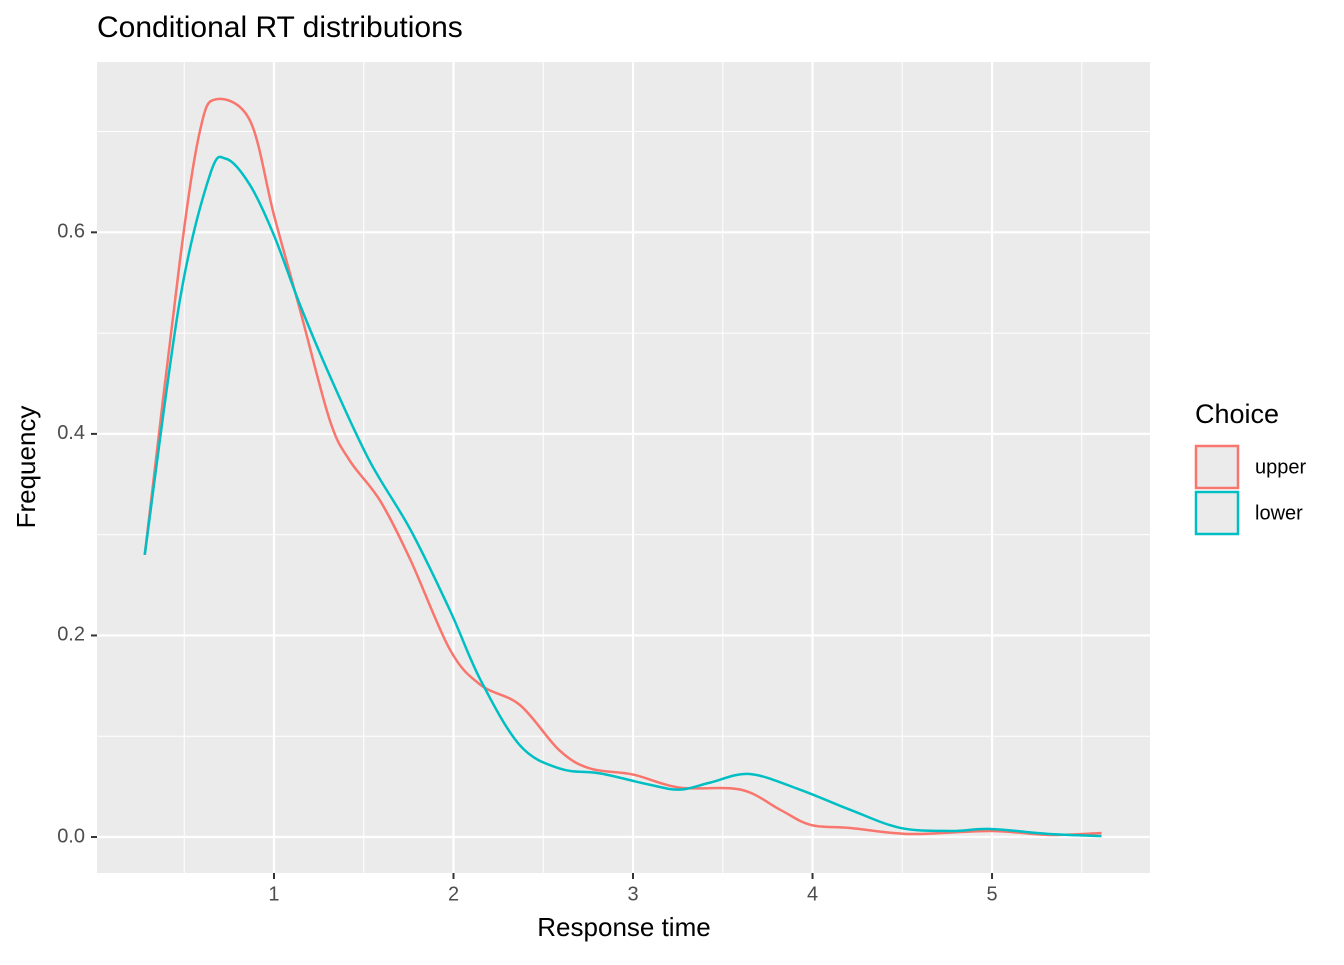 The width and height of the screenshot is (1344, 965). What do you see at coordinates (71, 433) in the screenshot?
I see `y-tick-label: 0.4` at bounding box center [71, 433].